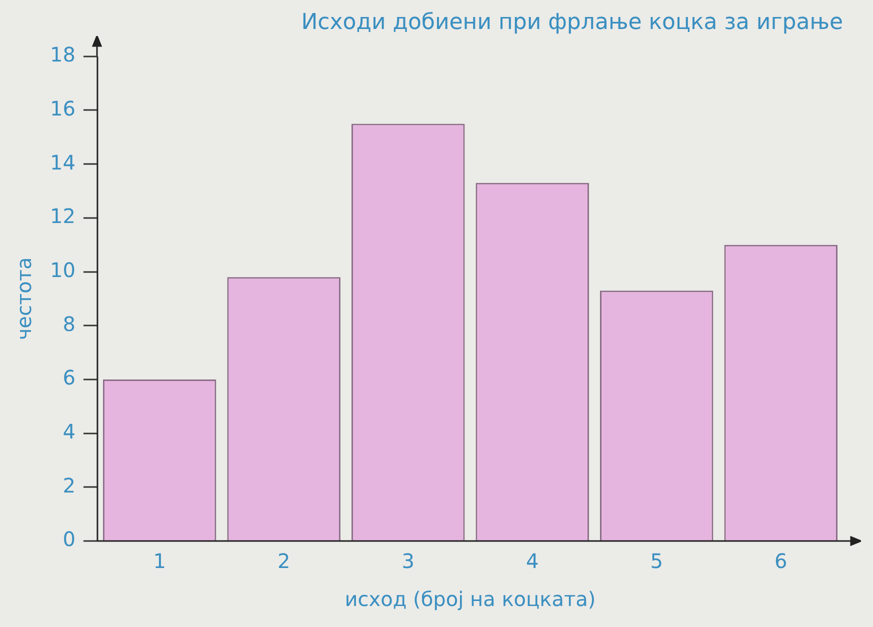 The image size is (873, 627). I want to click on x-tick-label: 6, so click(781, 561).